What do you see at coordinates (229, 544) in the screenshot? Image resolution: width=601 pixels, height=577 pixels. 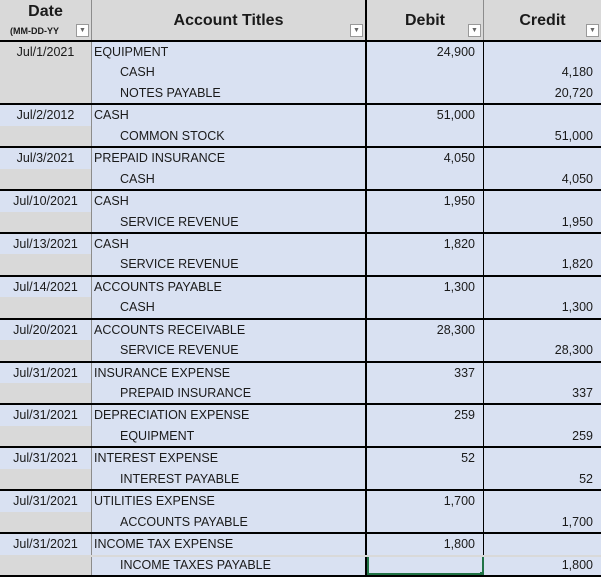 I see `account-cell: INCOME TAX EXPENSE` at bounding box center [229, 544].